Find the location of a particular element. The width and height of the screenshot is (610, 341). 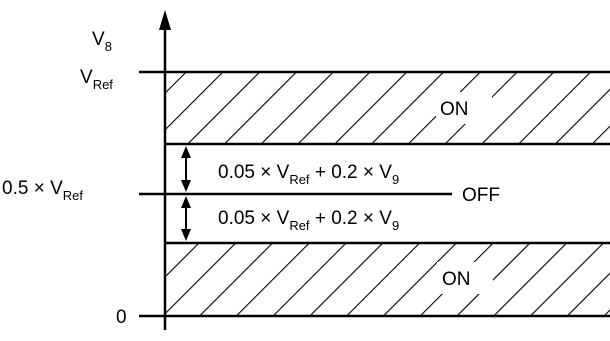

level-label-half-vref: 0.5 × VRef is located at coordinates (42, 190).